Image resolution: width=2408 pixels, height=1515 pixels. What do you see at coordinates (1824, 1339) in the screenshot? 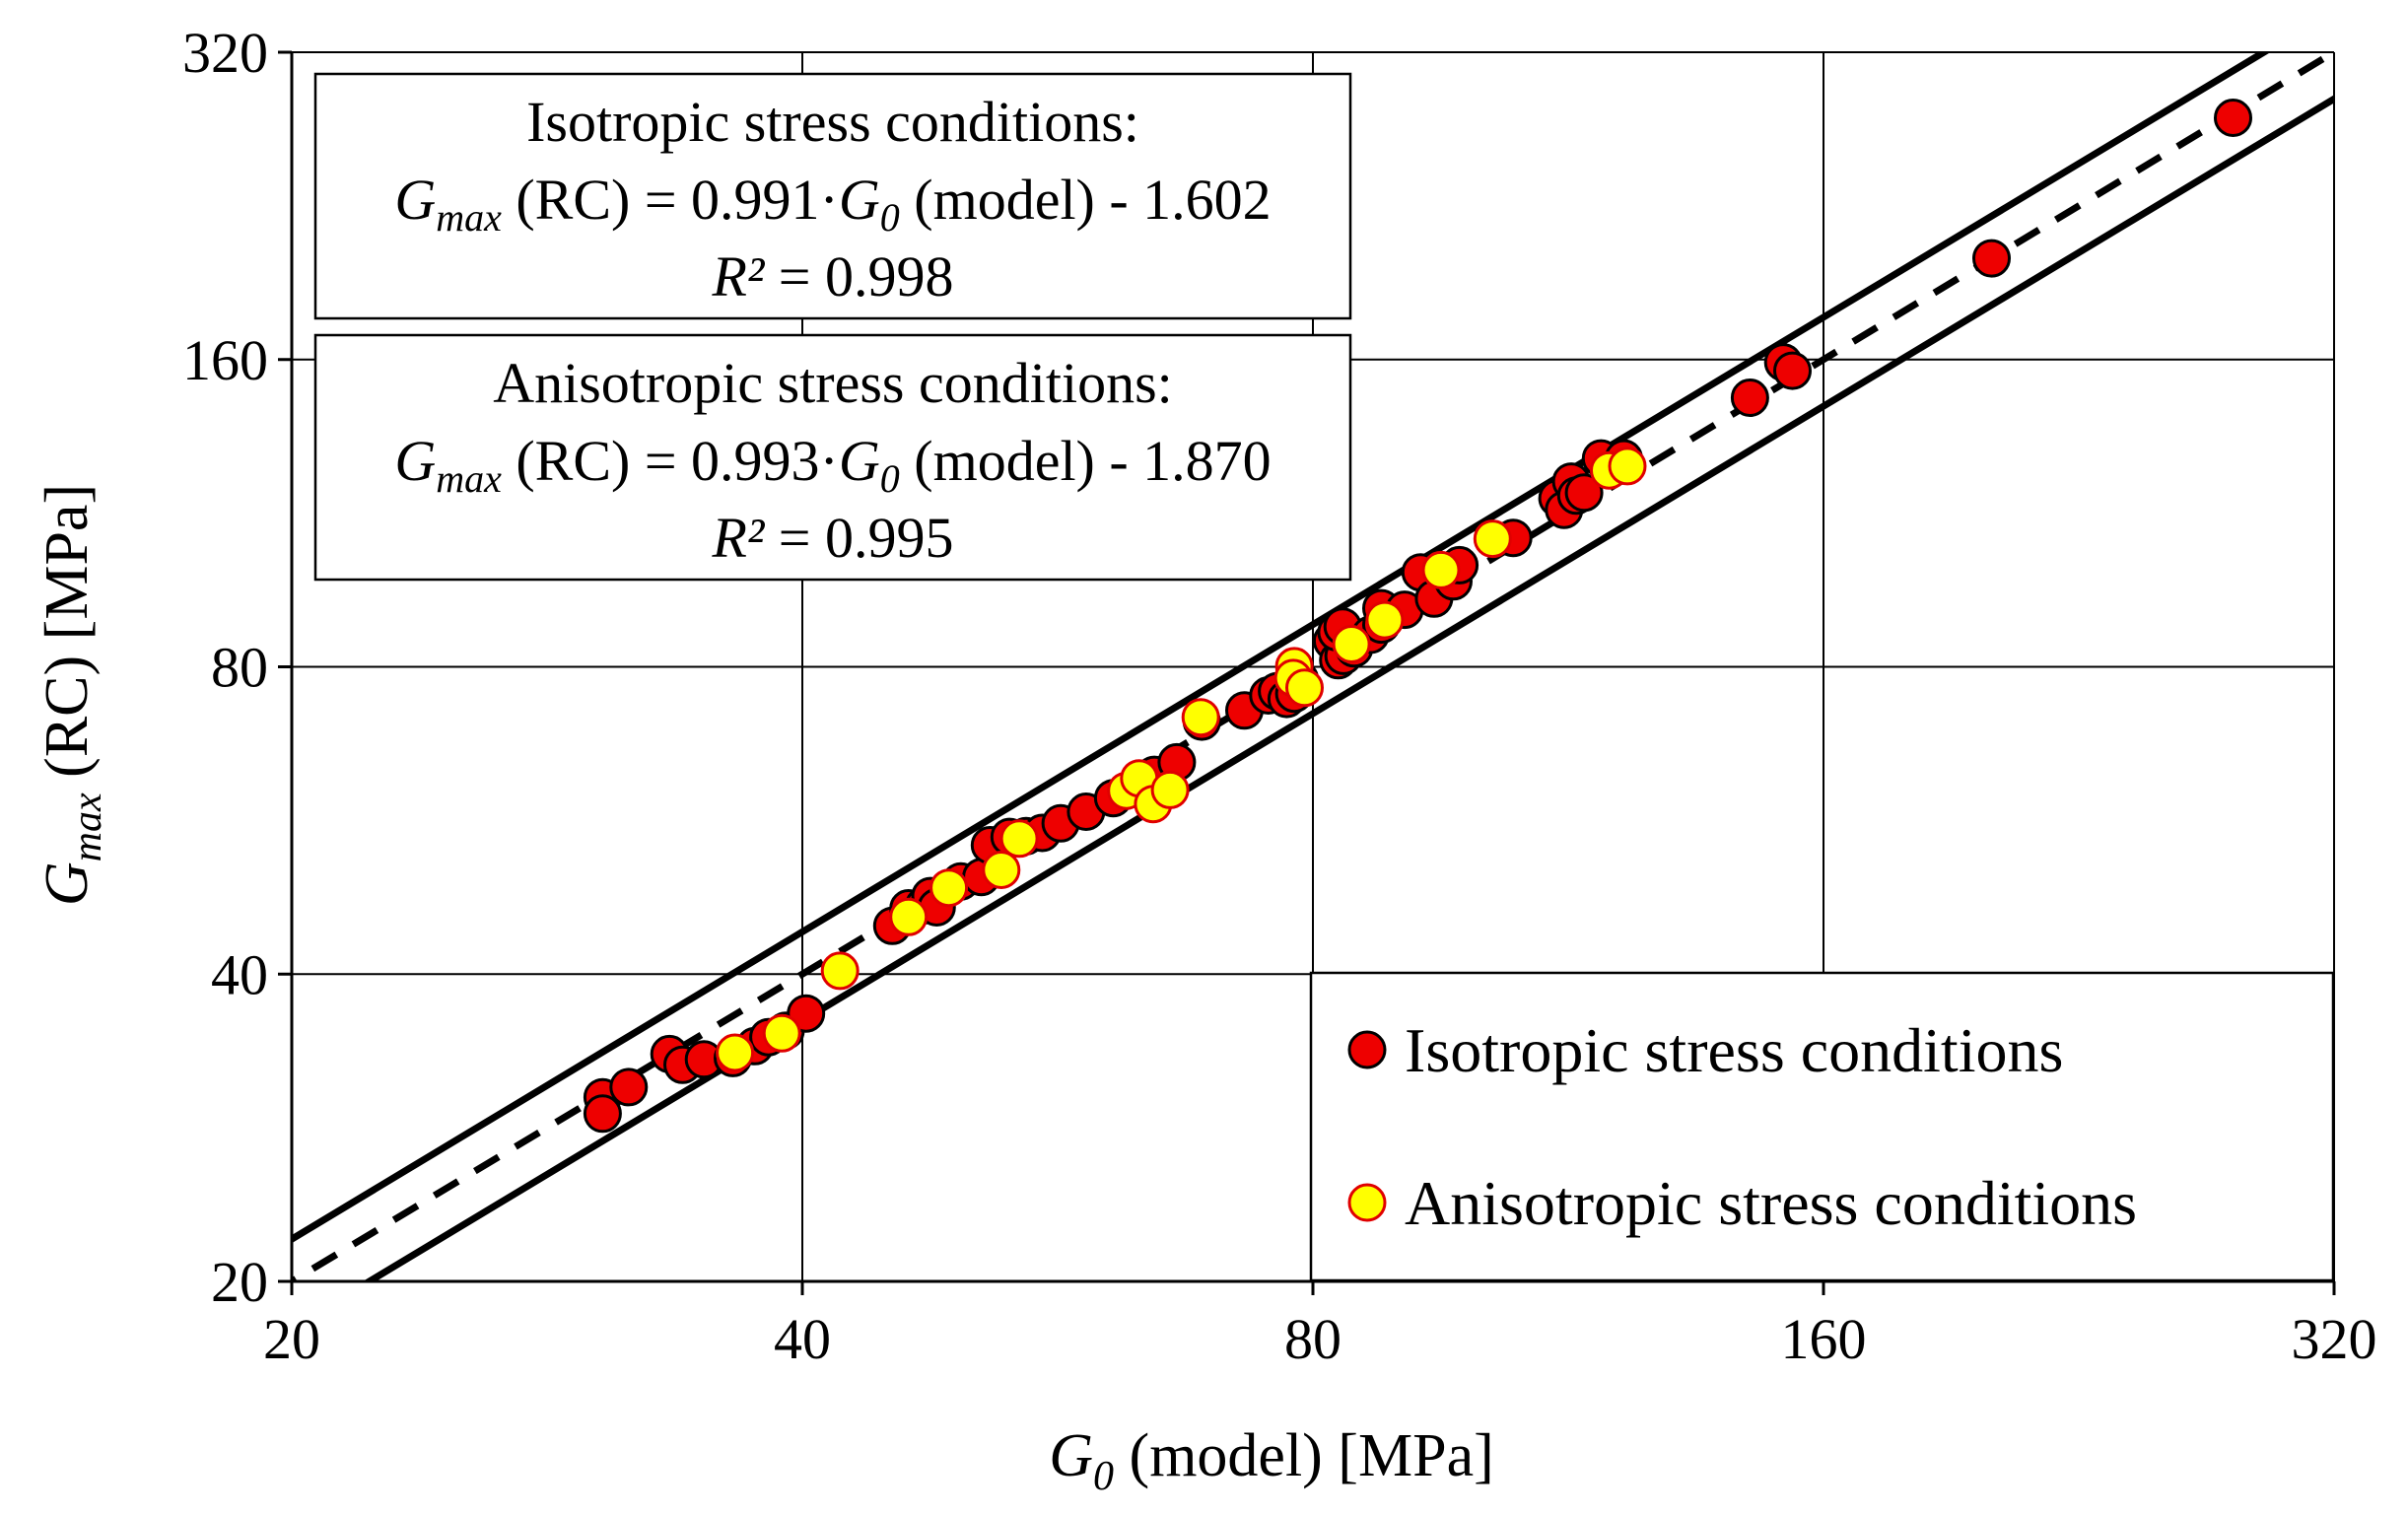
I see `x-tick-label: 160` at bounding box center [1824, 1339].